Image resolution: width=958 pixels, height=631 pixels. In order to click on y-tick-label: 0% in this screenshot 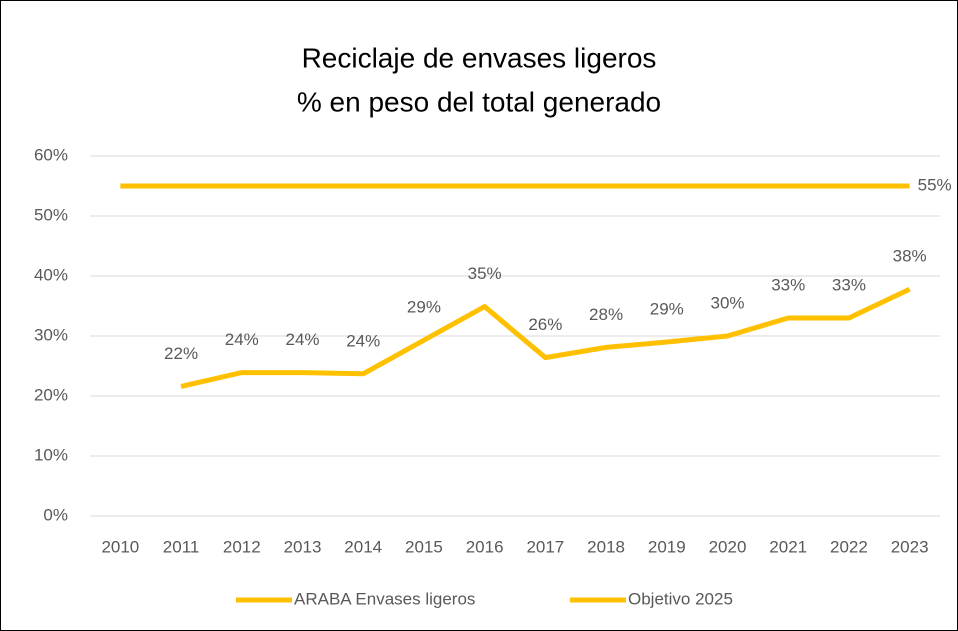, I will do `click(55, 514)`.